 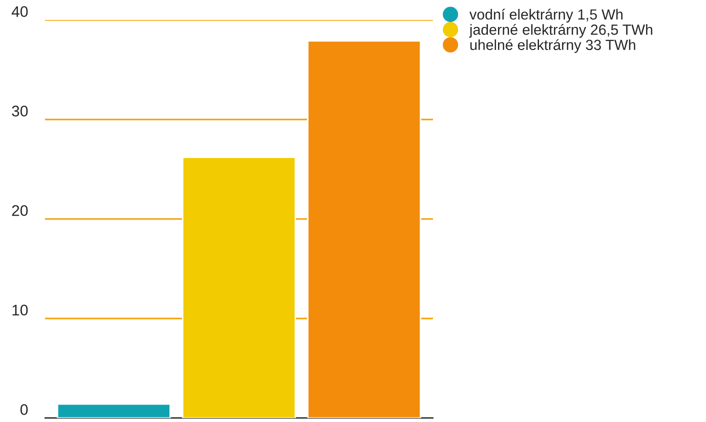 What do you see at coordinates (20, 11) in the screenshot?
I see `y-tick-label: 40` at bounding box center [20, 11].